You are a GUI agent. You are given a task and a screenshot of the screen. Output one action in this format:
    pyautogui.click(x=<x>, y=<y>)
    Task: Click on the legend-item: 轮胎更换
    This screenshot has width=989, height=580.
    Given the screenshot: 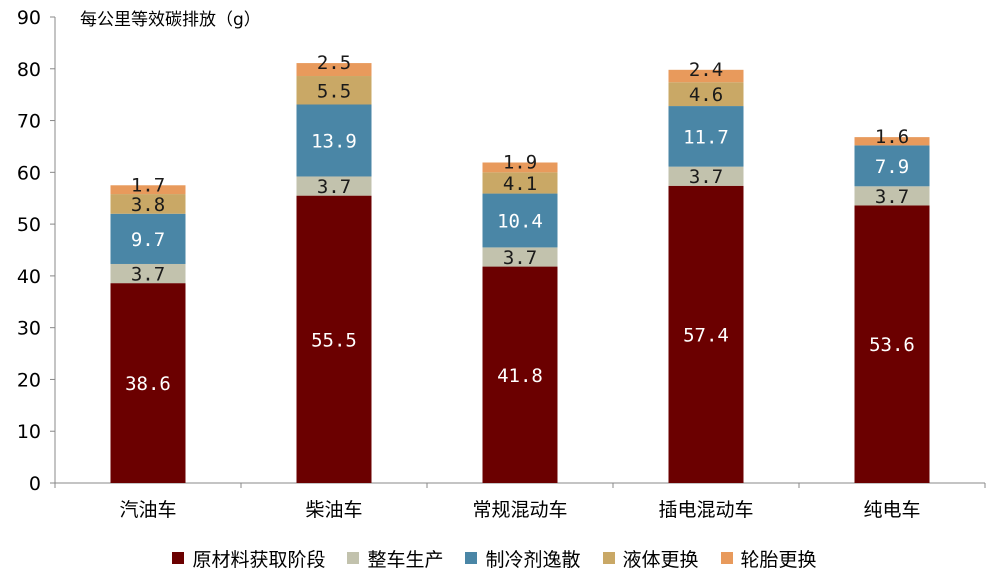 What is the action you would take?
    pyautogui.click(x=768, y=558)
    